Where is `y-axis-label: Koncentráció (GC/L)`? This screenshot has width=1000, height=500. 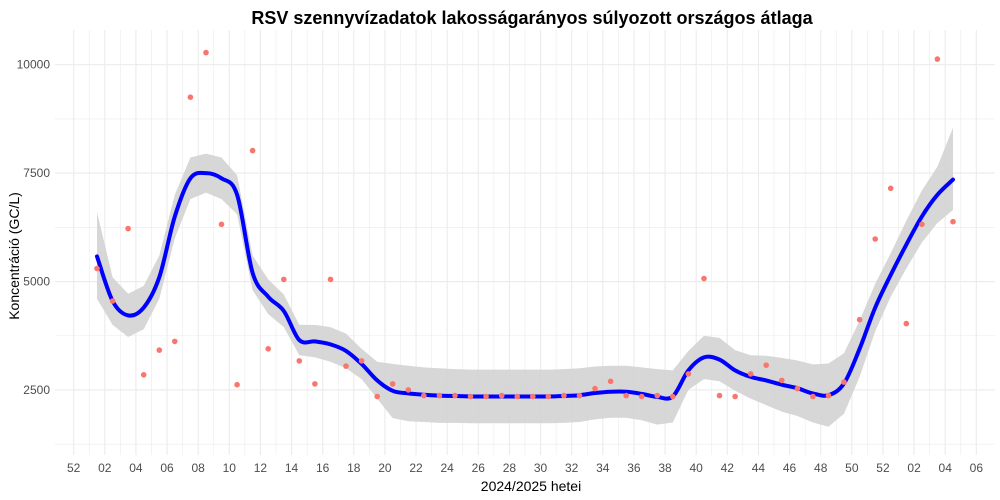
y-axis-label: Koncentráció (GC/L) is located at coordinates (14, 256).